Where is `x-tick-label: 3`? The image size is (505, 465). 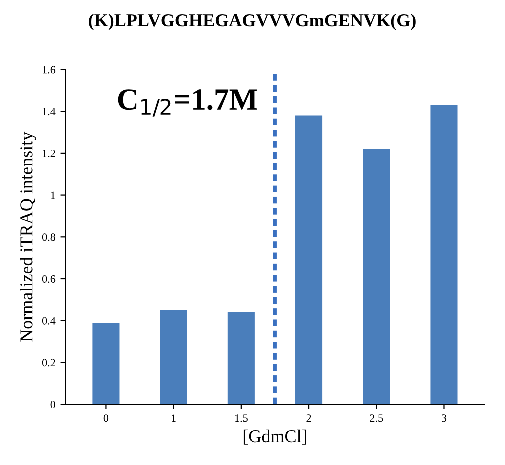 x-tick-label: 3 is located at coordinates (444, 418).